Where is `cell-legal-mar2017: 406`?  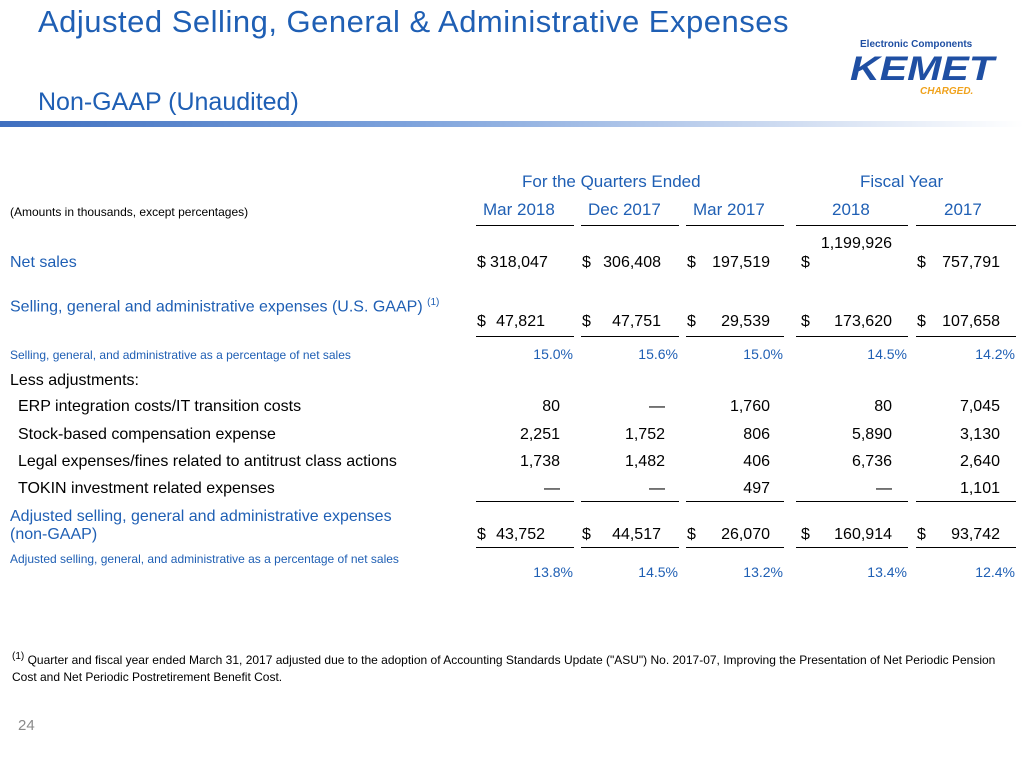 cell-legal-mar2017: 406 is located at coordinates (756, 461).